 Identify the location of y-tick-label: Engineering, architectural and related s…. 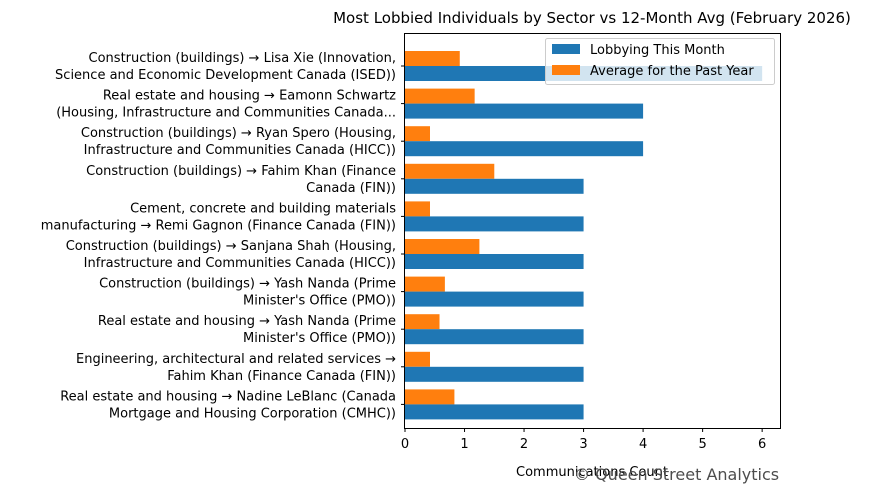
(236, 368).